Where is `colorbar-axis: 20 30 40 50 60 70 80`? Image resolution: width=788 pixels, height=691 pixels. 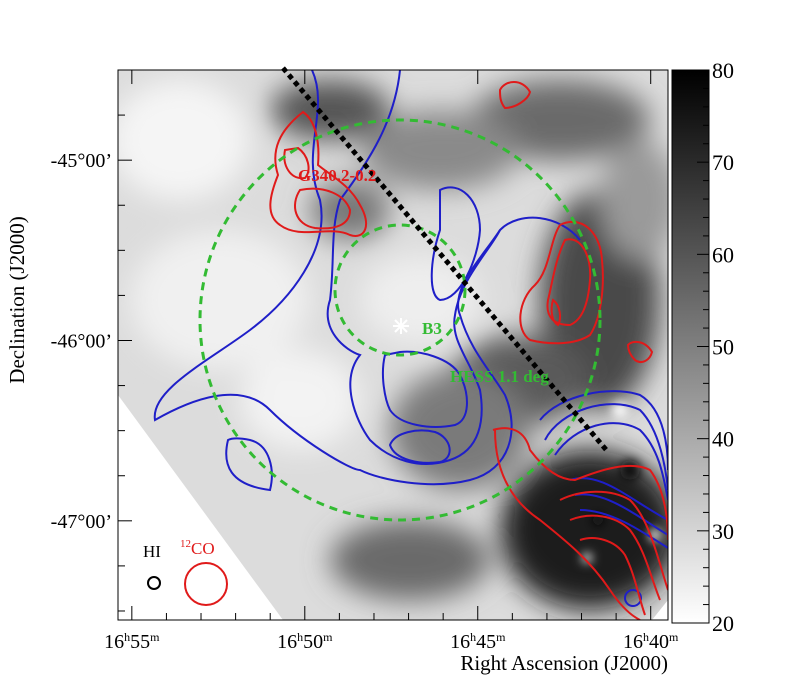
colorbar-axis: 20 30 40 50 60 70 80 is located at coordinates (715, 347).